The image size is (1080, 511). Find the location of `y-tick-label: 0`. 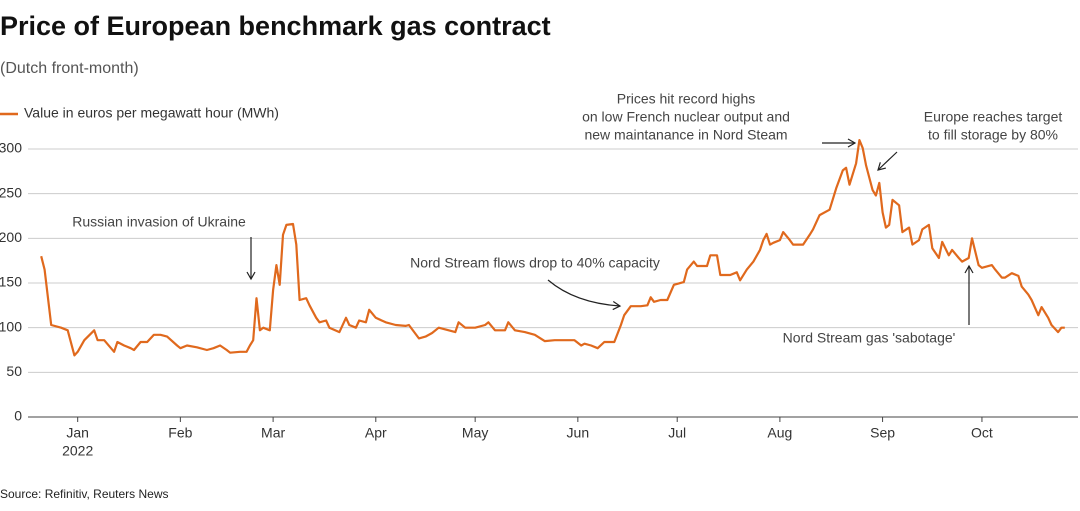

y-tick-label: 0 is located at coordinates (18, 416).